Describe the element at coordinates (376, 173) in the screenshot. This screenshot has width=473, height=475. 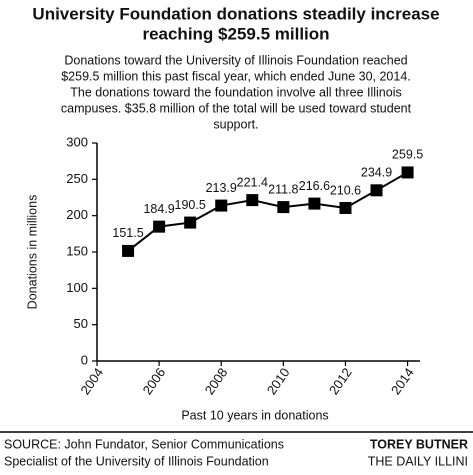
I see `data-label: 234.9` at that location.